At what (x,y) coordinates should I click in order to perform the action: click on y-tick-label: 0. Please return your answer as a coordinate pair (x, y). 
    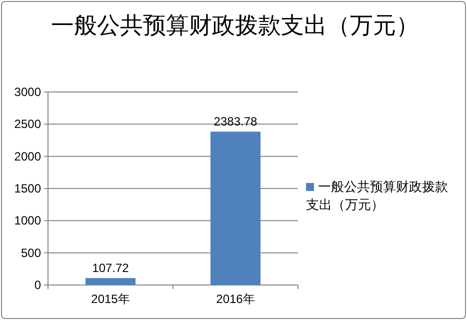
    Looking at the image, I should click on (38, 285).